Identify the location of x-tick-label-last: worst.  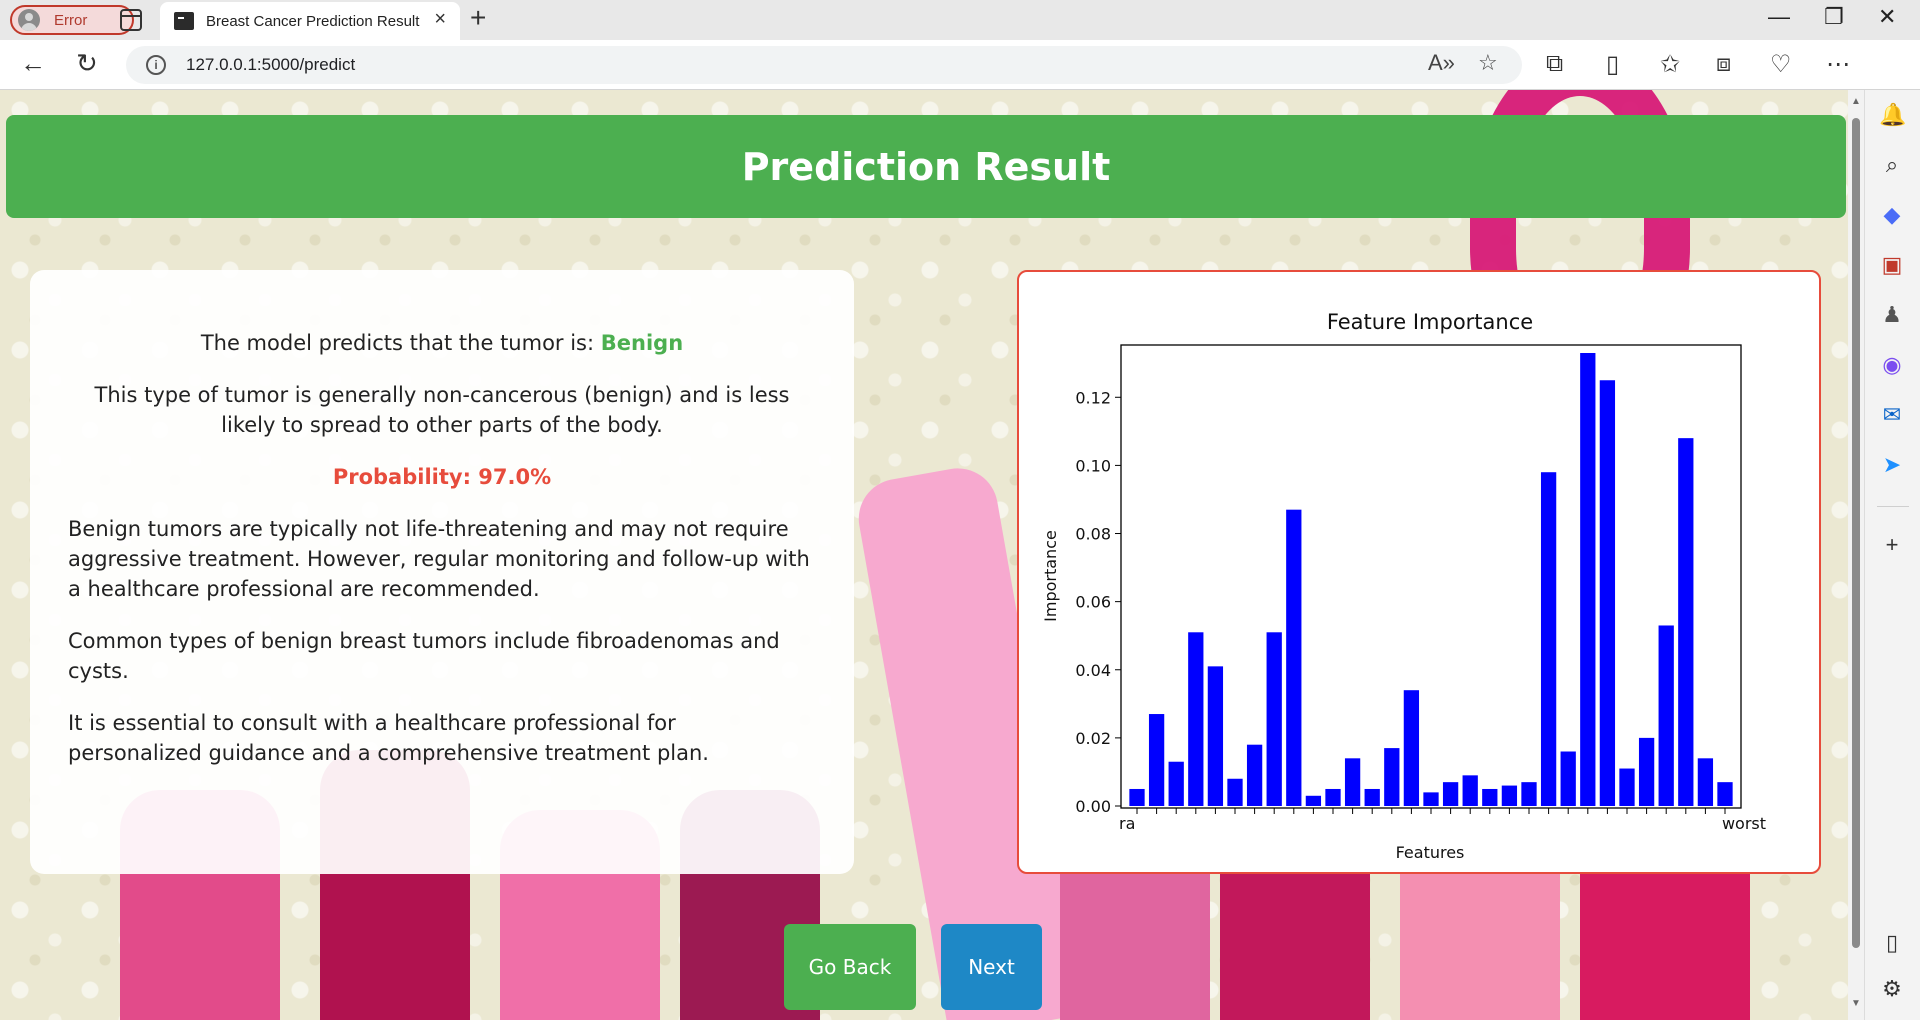
(1744, 823).